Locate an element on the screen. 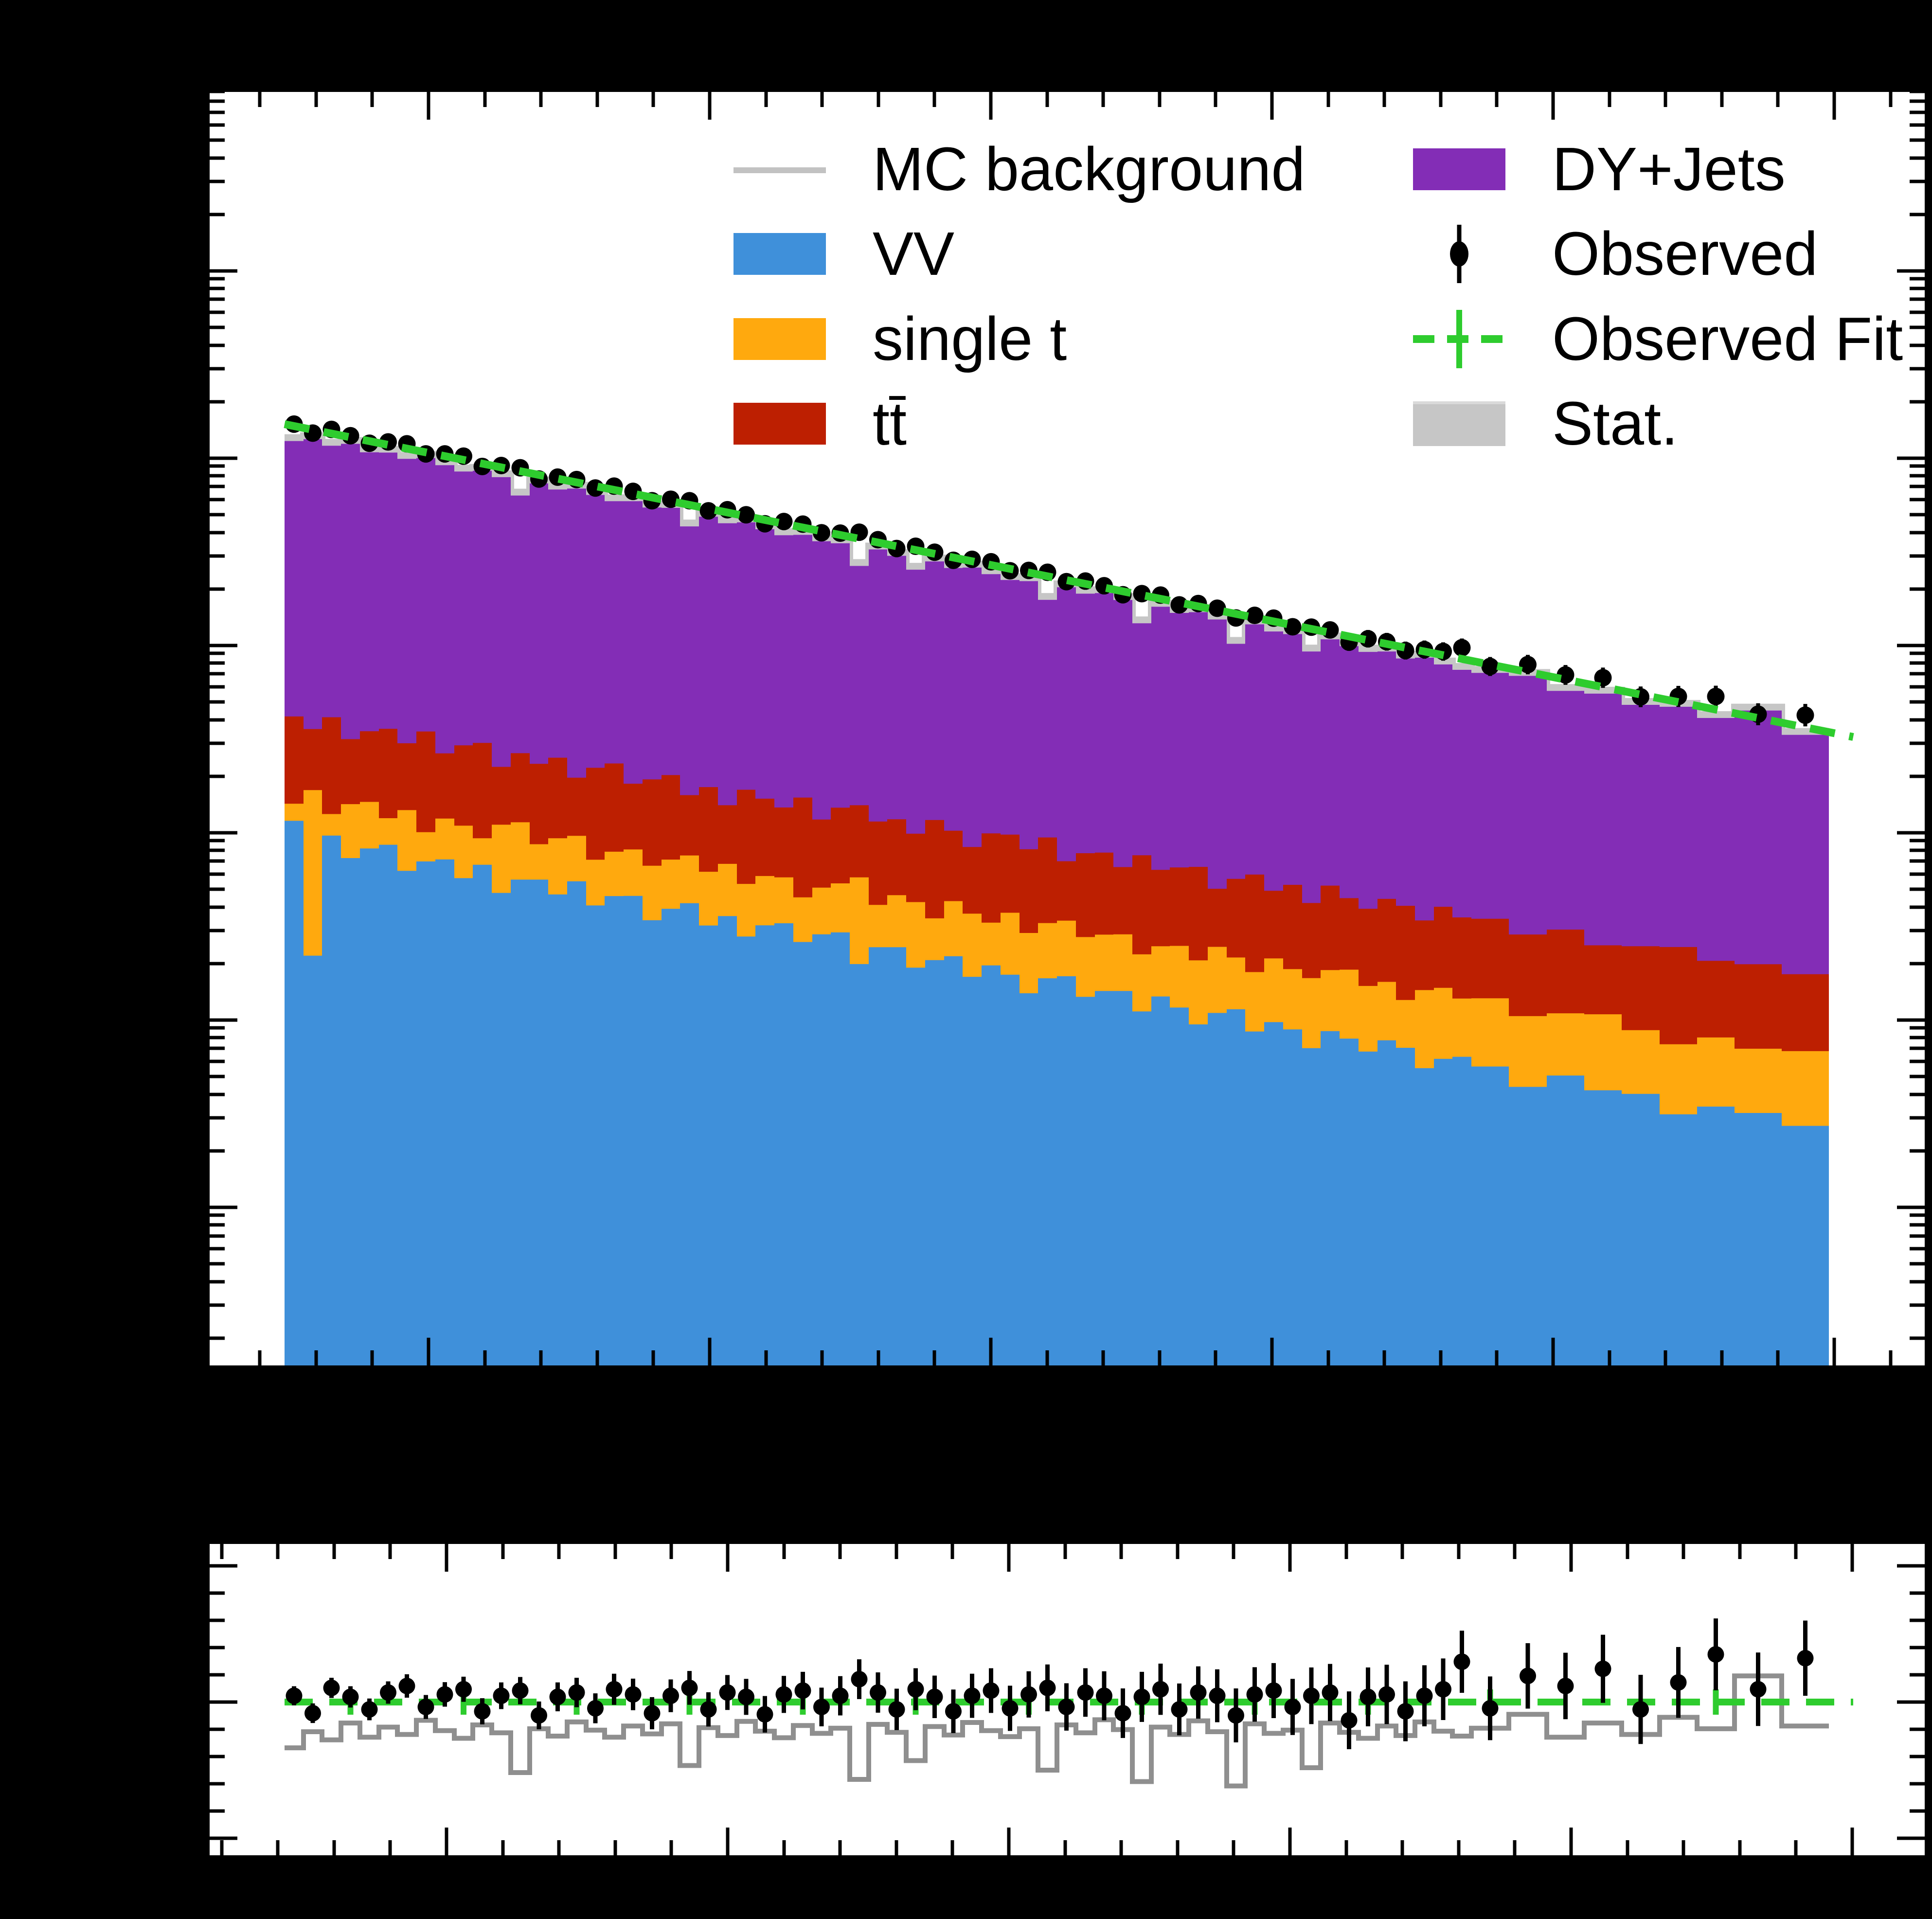 The width and height of the screenshot is (1932, 1919). observed-fit-marker-swatch is located at coordinates (1459, 339).